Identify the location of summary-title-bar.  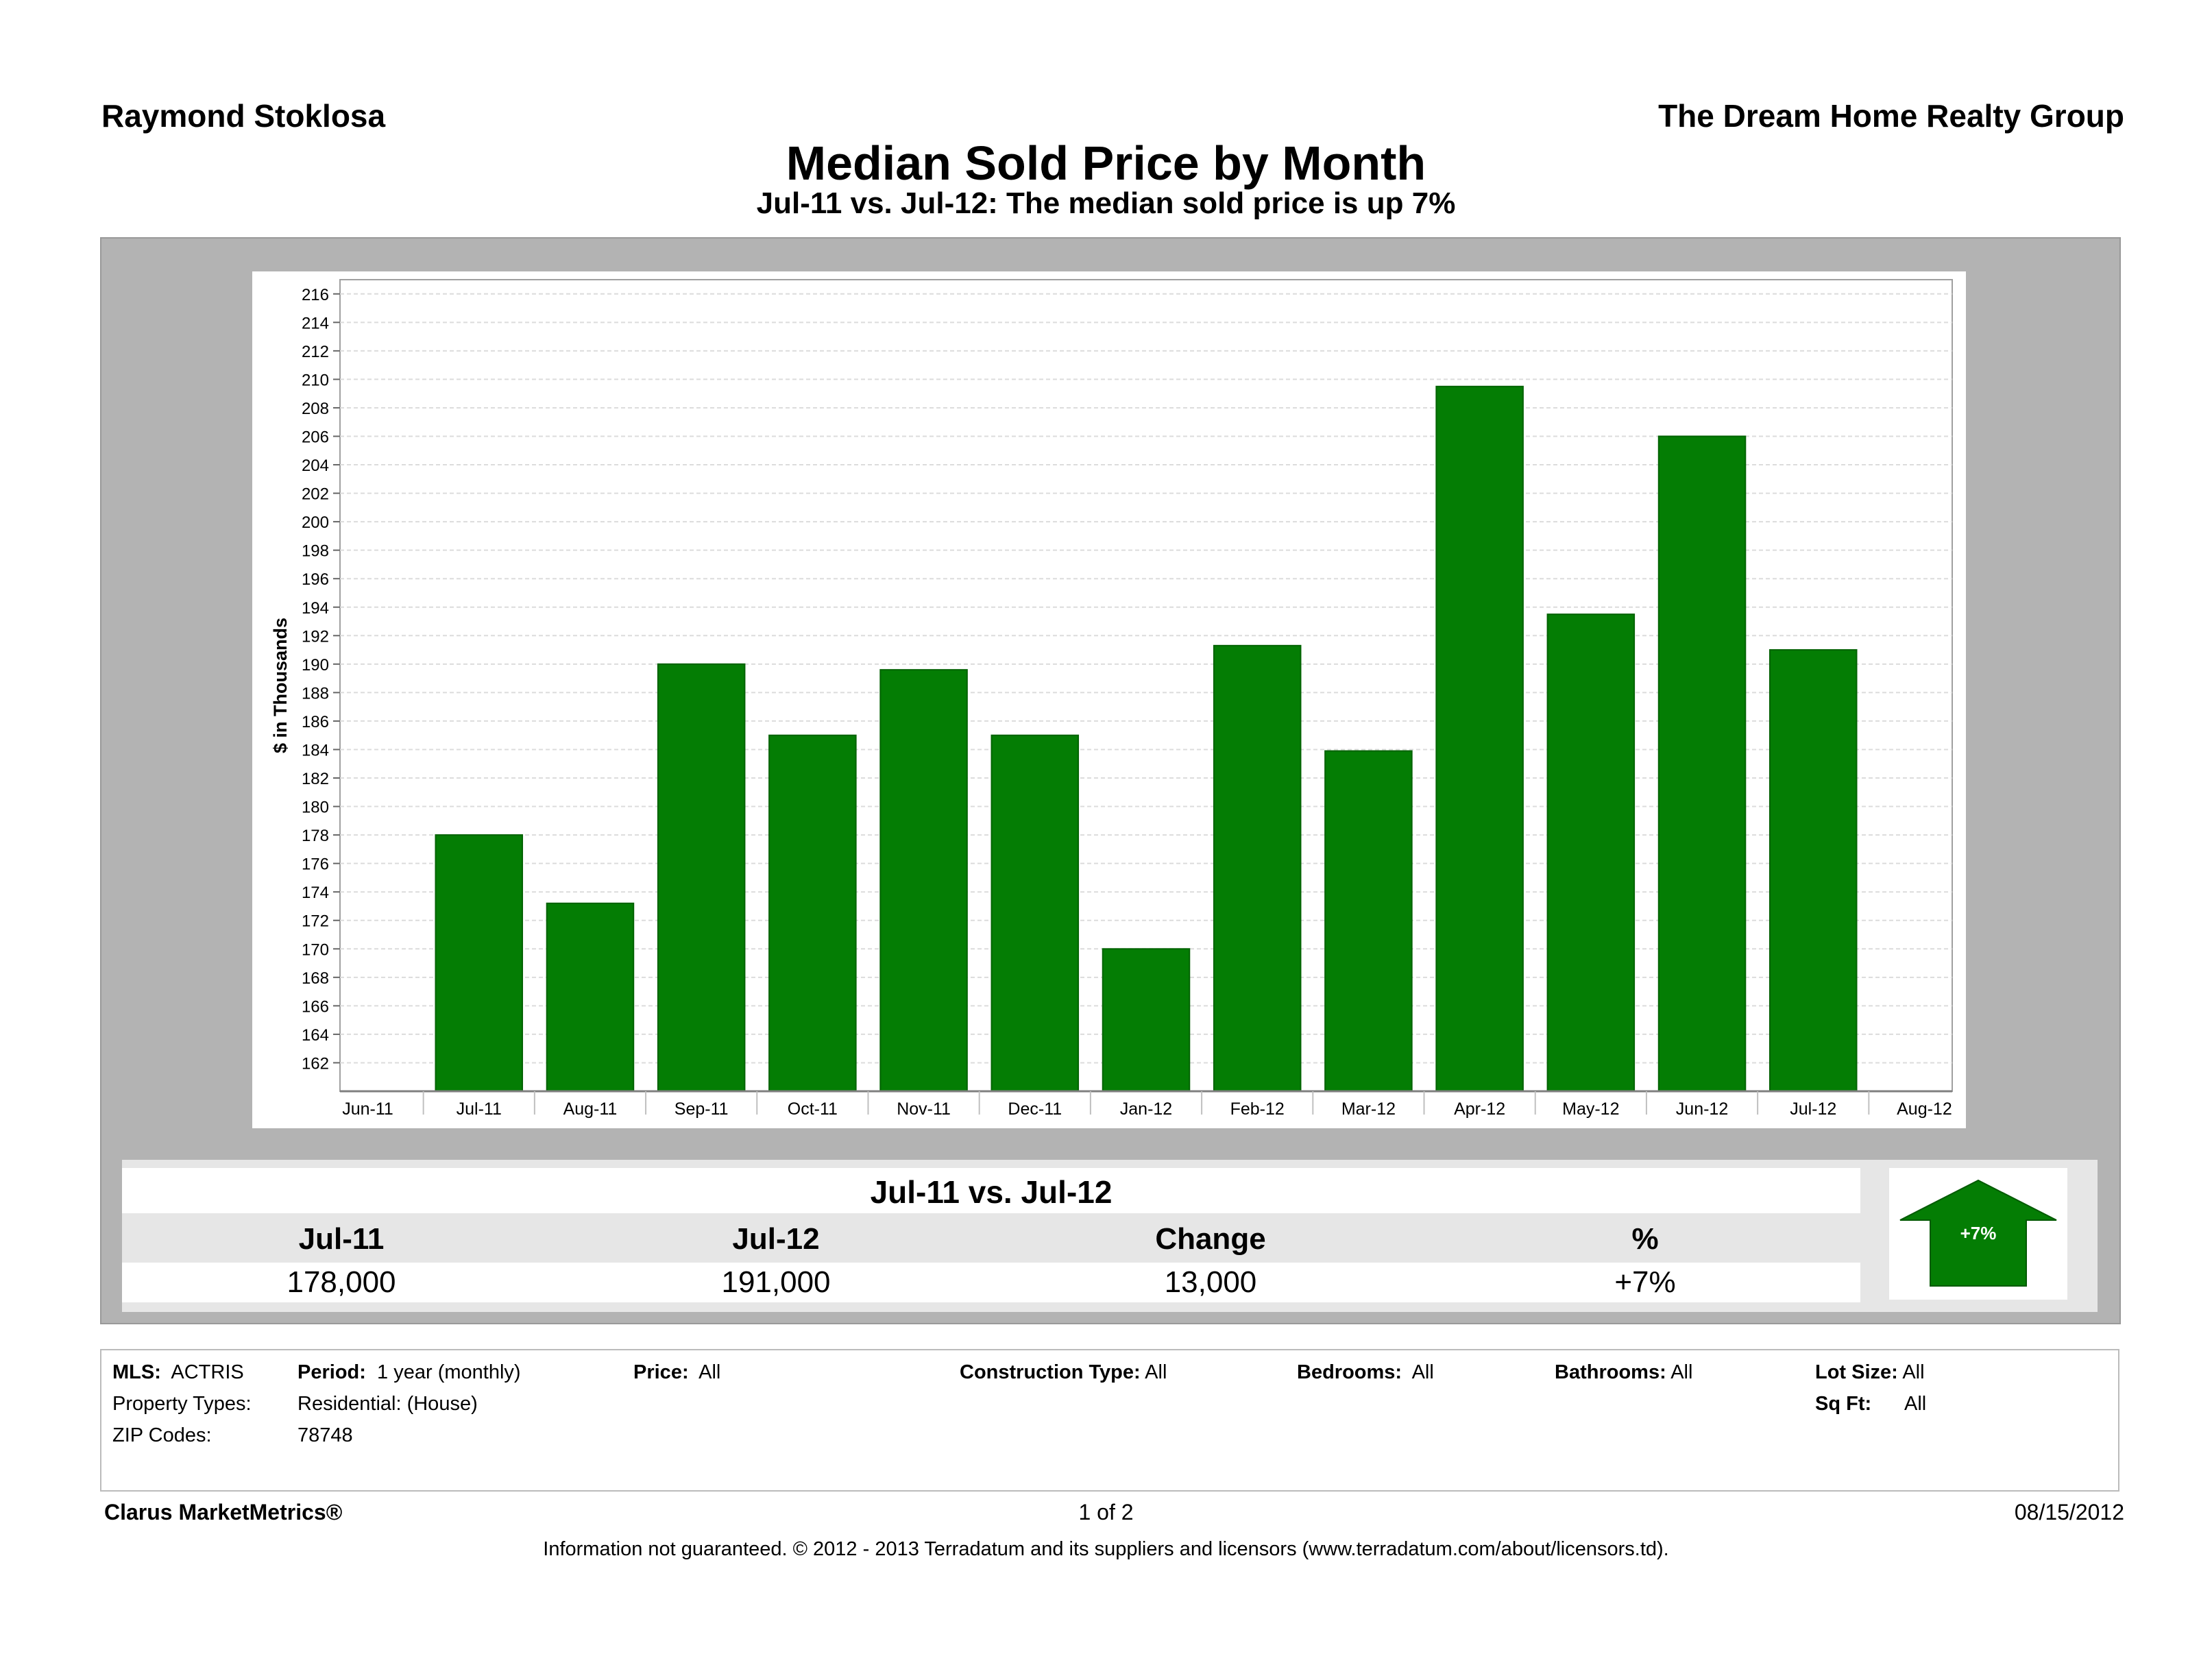
(991, 1190).